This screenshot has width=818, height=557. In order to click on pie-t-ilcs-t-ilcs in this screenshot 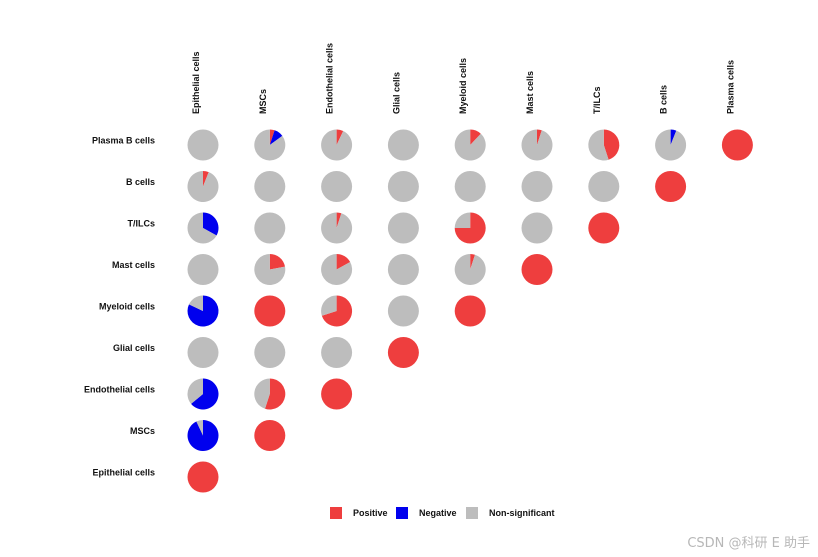, I will do `click(604, 228)`.